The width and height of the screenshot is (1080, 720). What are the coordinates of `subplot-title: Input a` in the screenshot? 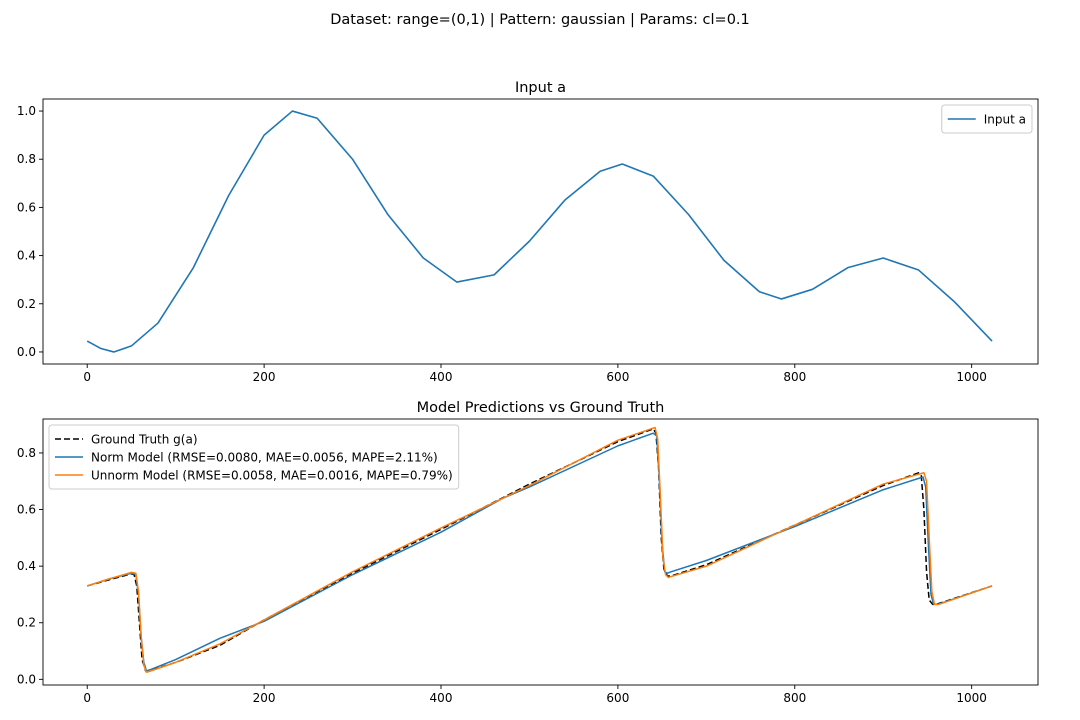 It's located at (540, 88).